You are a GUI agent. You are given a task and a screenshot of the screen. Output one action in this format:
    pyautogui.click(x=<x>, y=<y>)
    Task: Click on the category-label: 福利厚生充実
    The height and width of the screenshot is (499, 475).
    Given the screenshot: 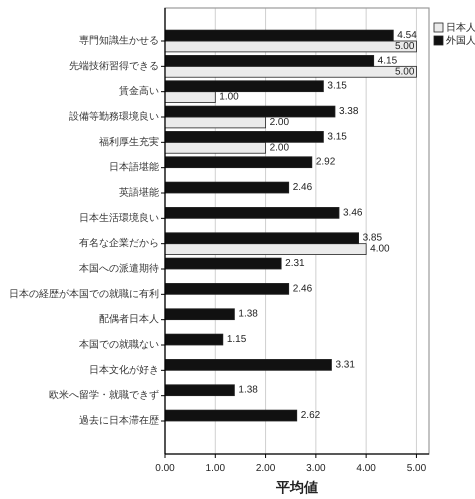 What is the action you would take?
    pyautogui.click(x=129, y=142)
    